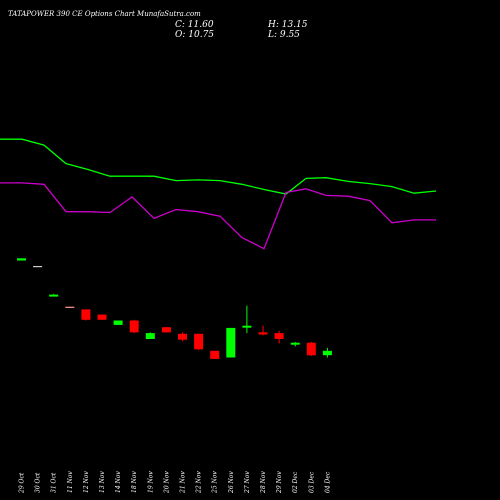 This screenshot has height=500, width=500. I want to click on x-tick-label: 12 Nov, so click(86, 482).